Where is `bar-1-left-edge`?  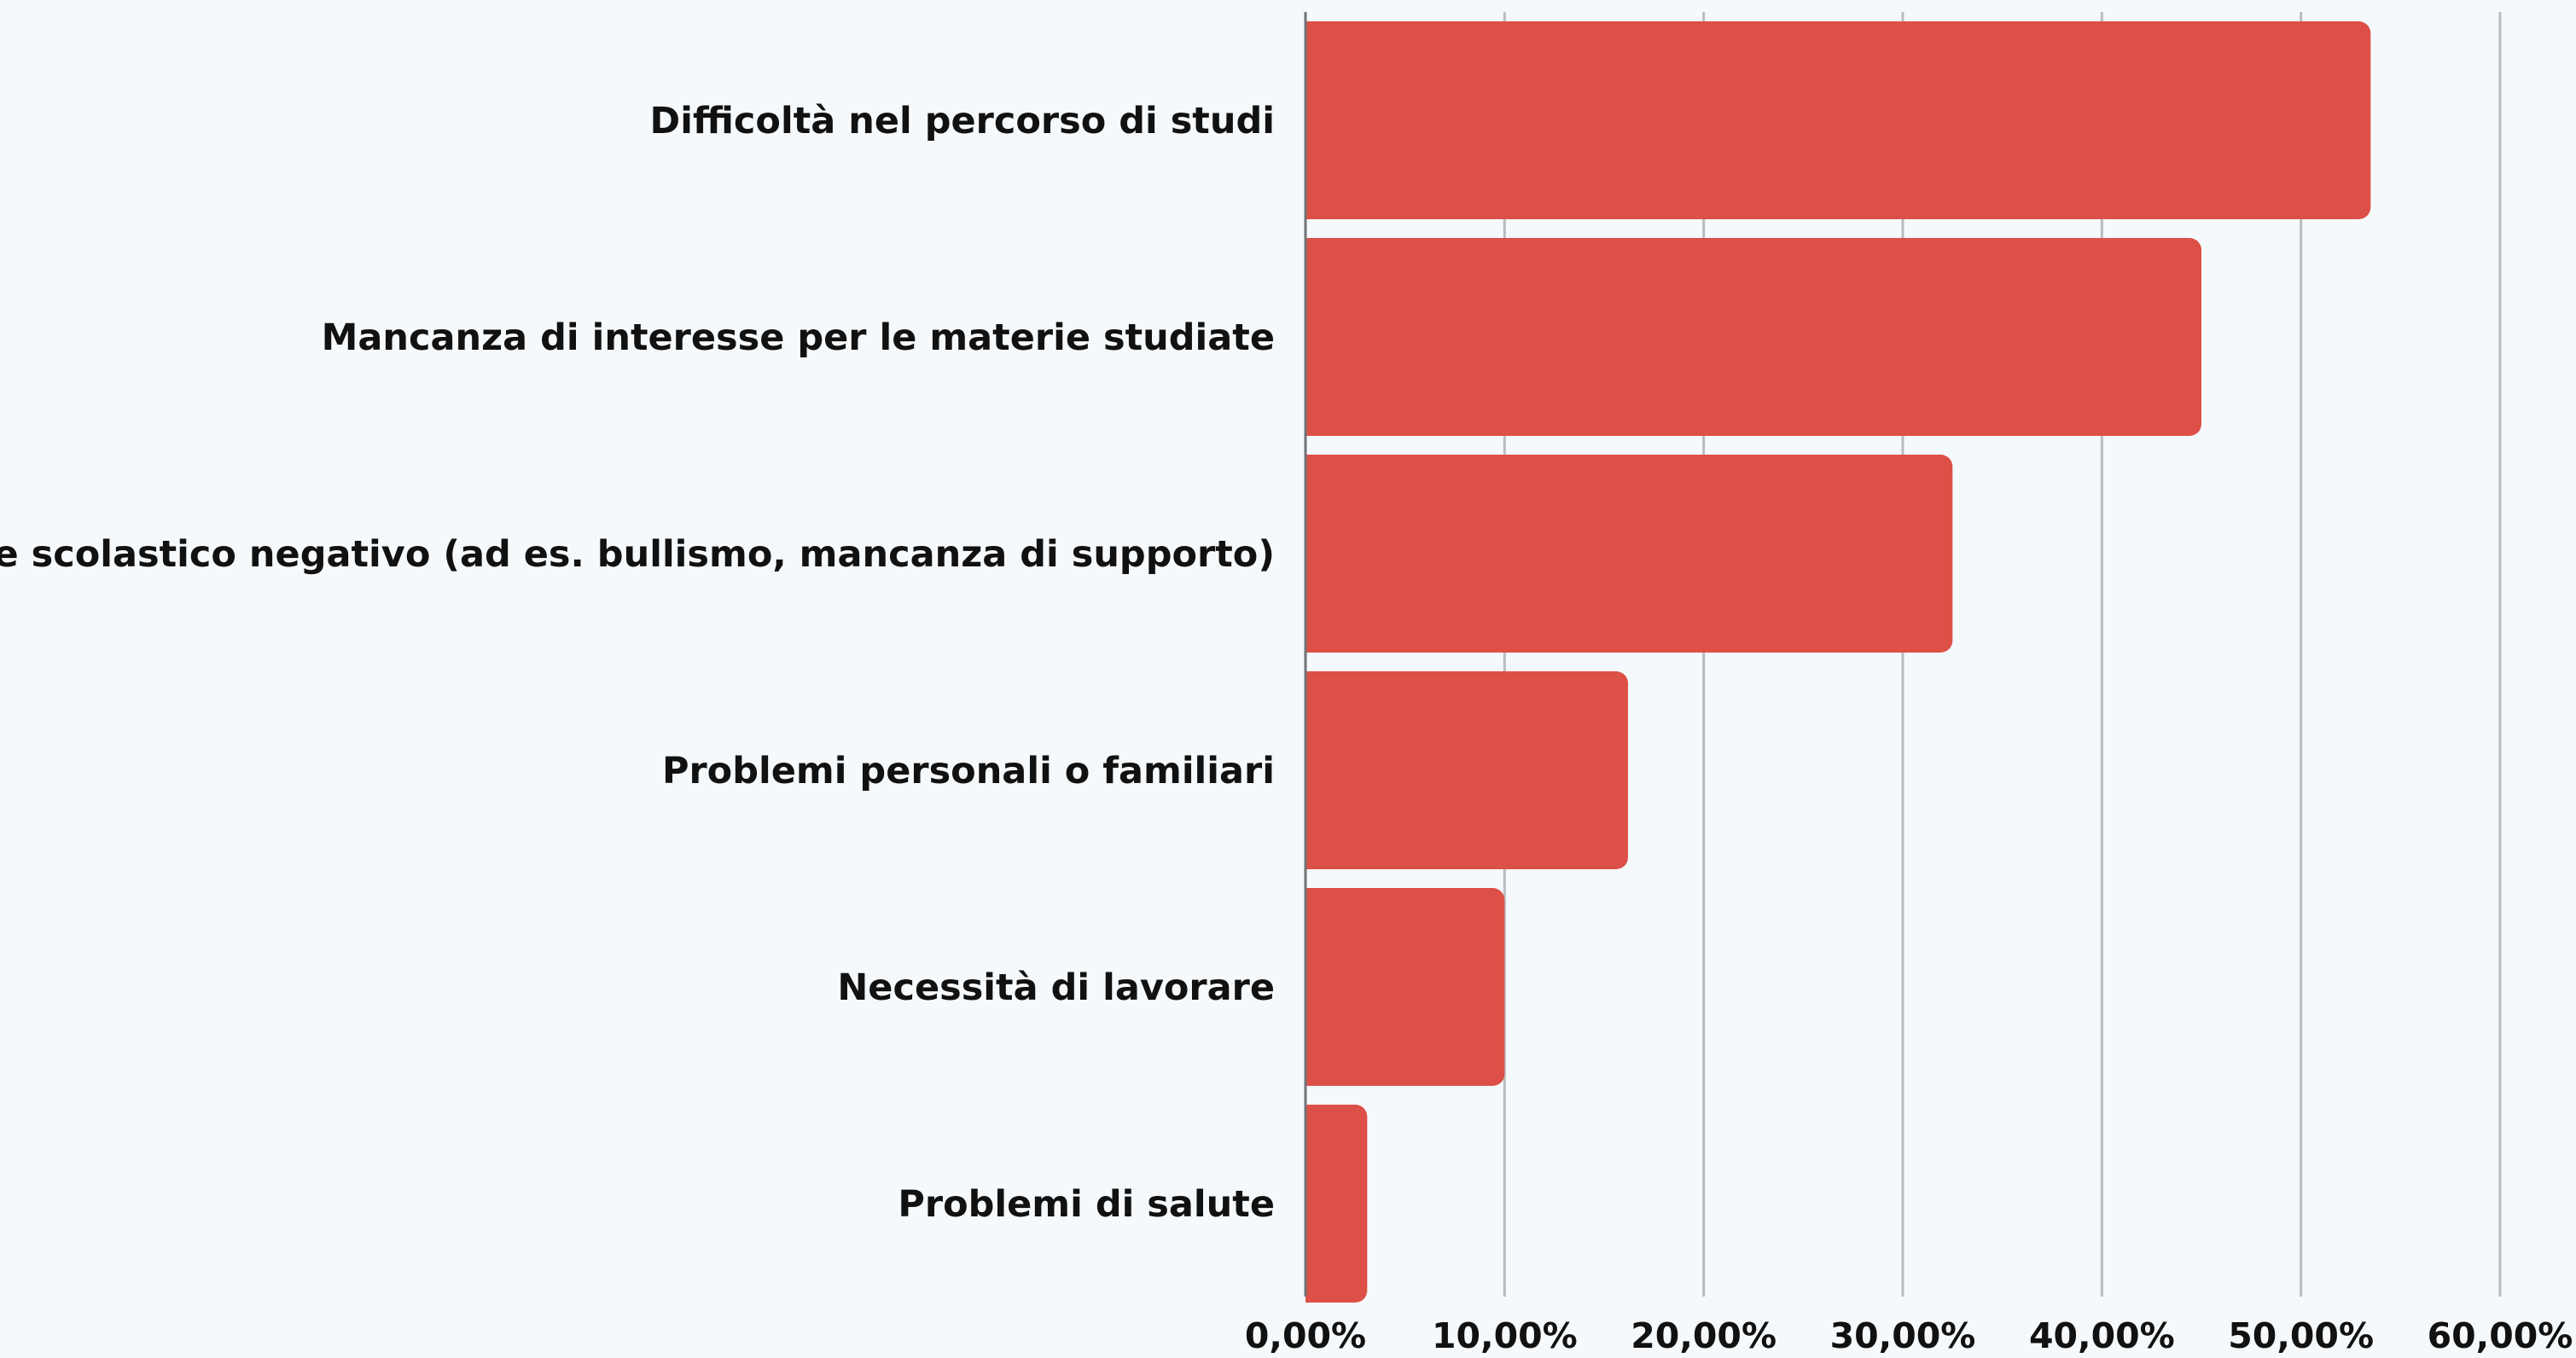 bar-1-left-edge is located at coordinates (1314, 337).